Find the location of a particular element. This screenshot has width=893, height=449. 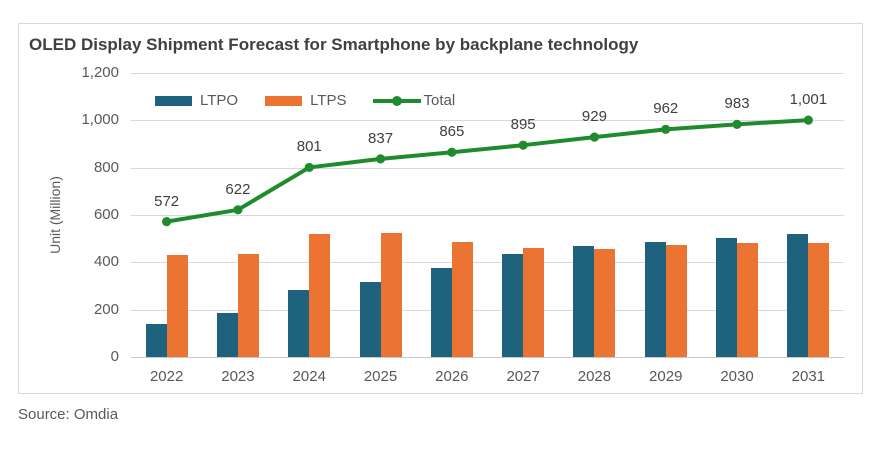

x-tick-label: 2027 is located at coordinates (523, 376).